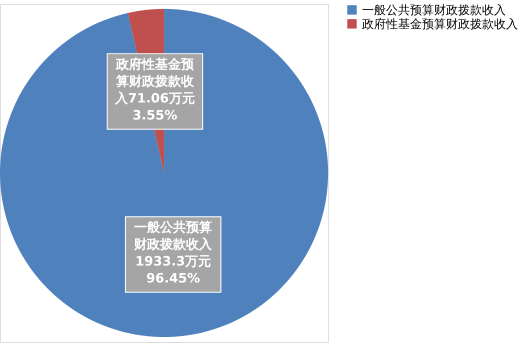  Describe the element at coordinates (434, 9) in the screenshot. I see `legend-label: 一般公共预算财政拨款收入` at that location.